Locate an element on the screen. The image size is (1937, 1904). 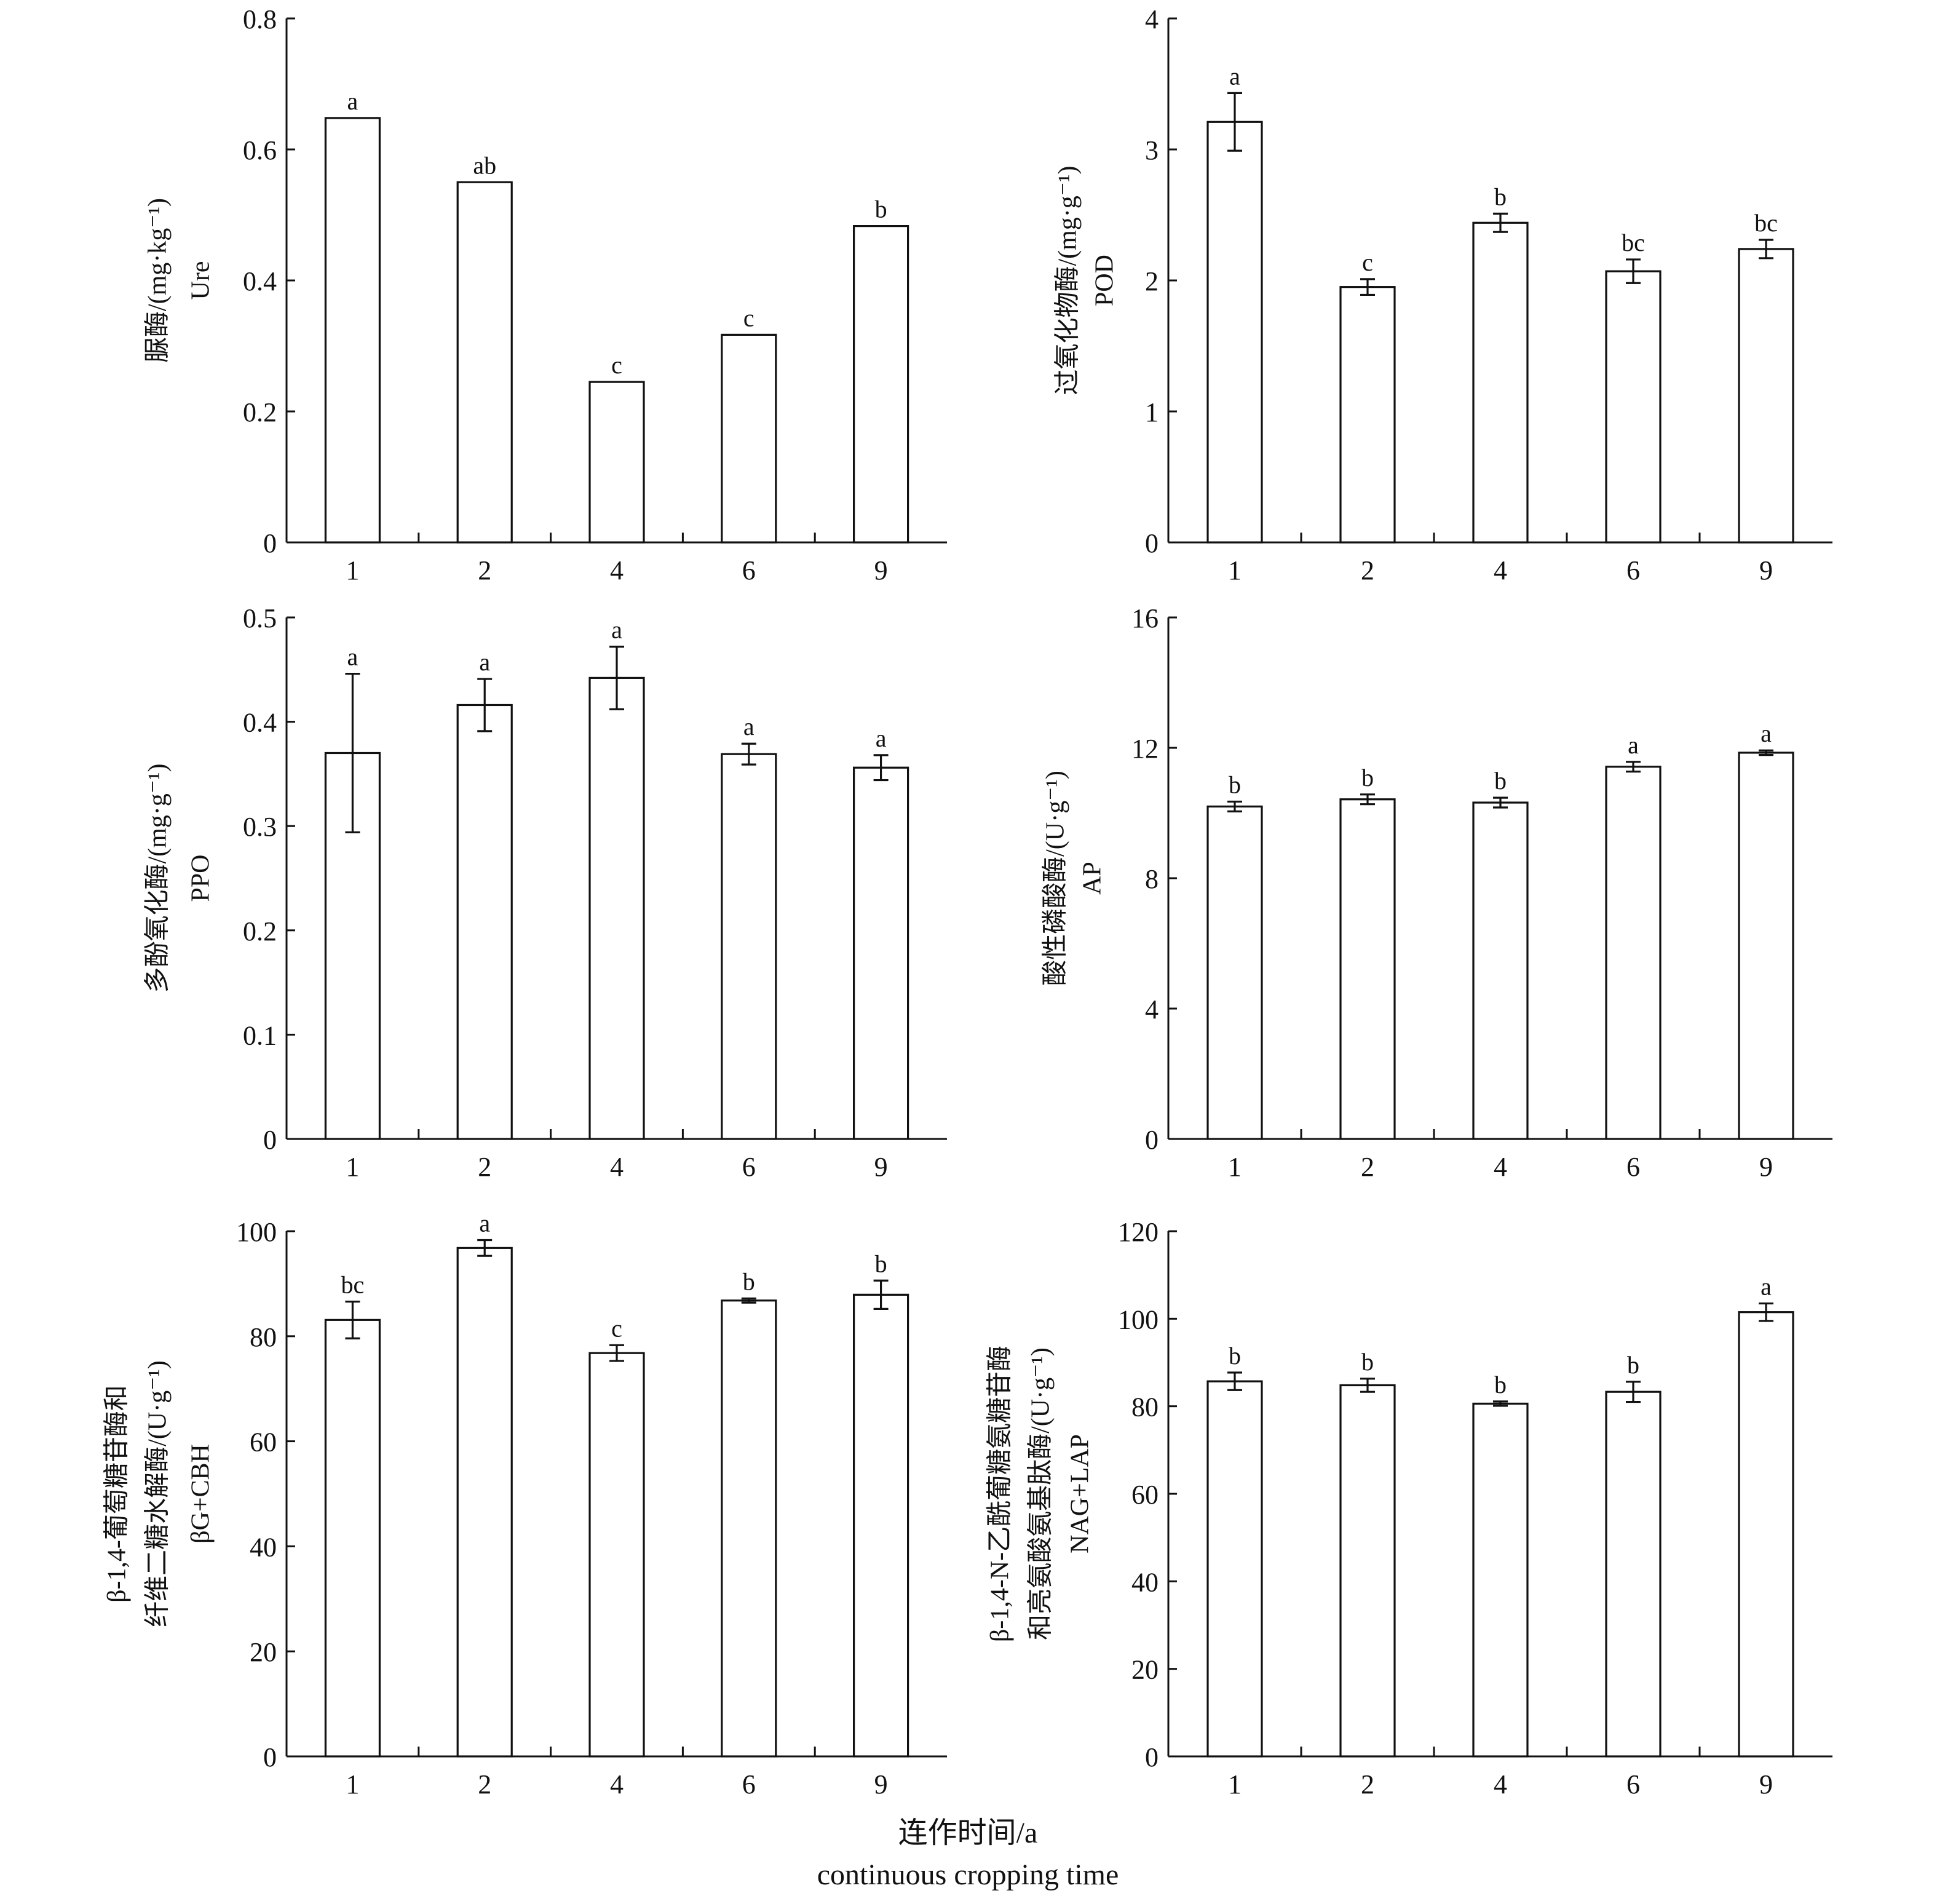
y-tick-label: 4 is located at coordinates (1152, 1009).